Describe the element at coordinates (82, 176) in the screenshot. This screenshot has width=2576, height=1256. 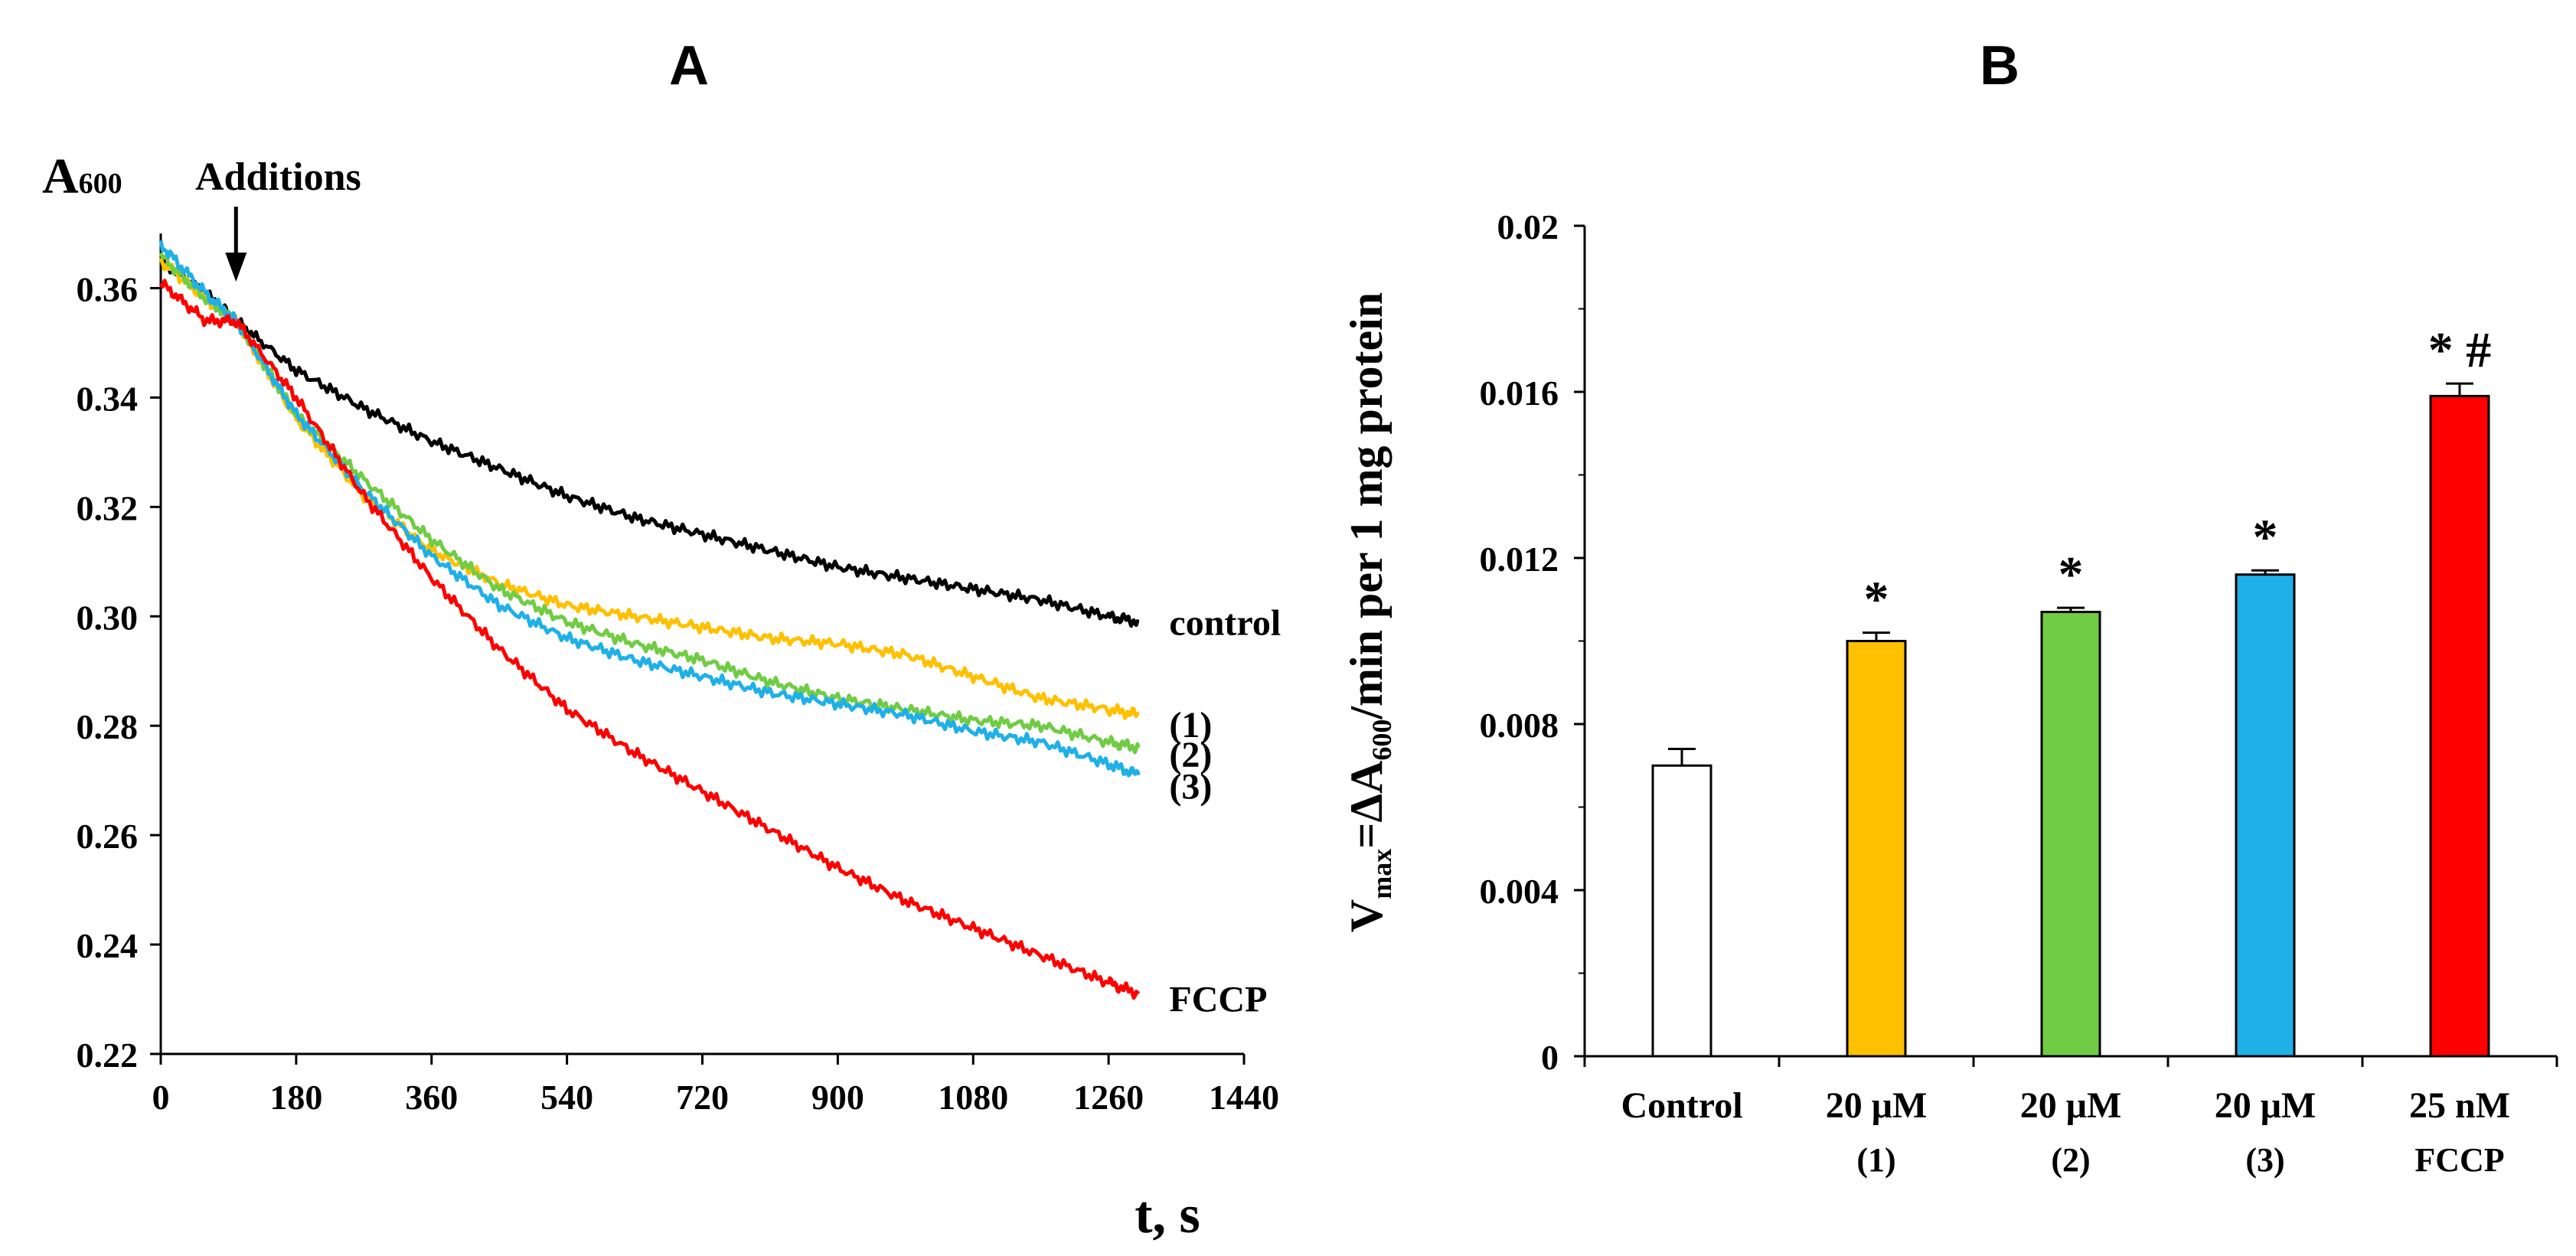
I see `panel-a-ylabel: A600` at that location.